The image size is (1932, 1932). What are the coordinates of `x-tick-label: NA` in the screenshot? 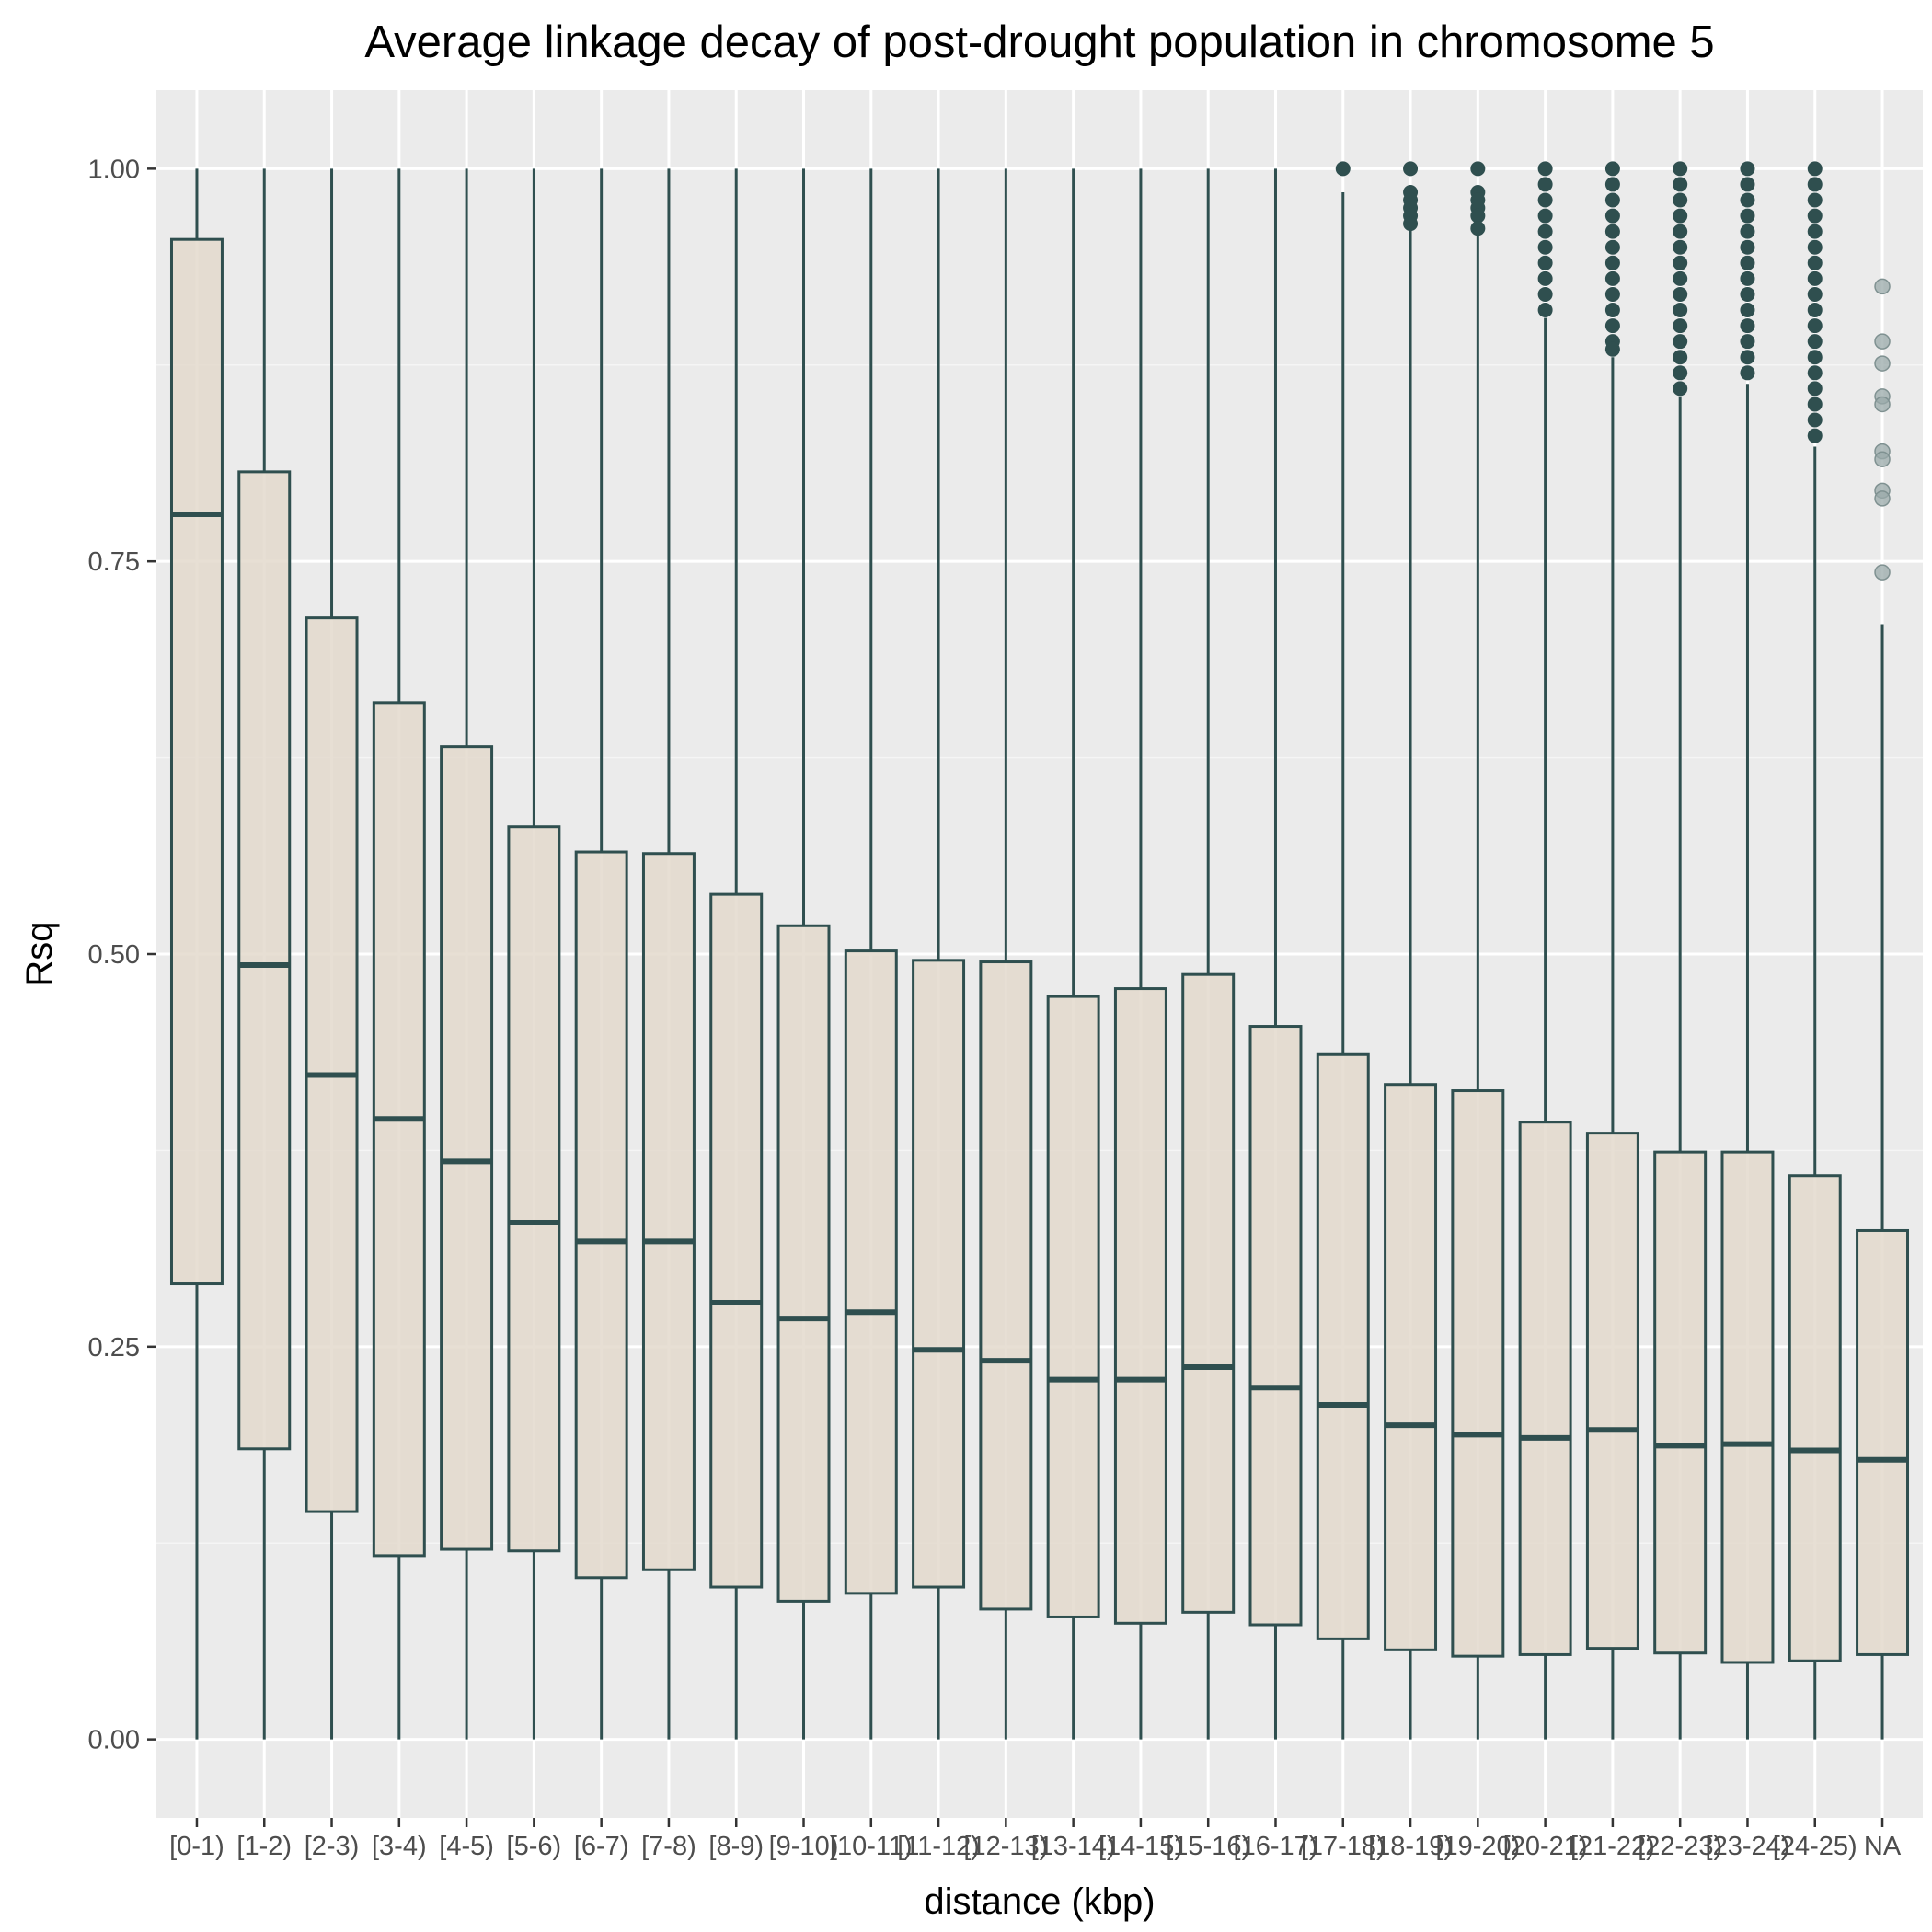 It's located at (1883, 1846).